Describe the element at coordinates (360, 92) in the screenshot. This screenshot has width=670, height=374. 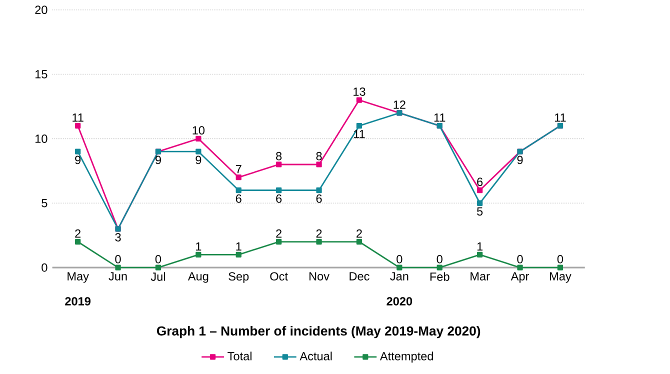
I see `data-label: 13` at that location.